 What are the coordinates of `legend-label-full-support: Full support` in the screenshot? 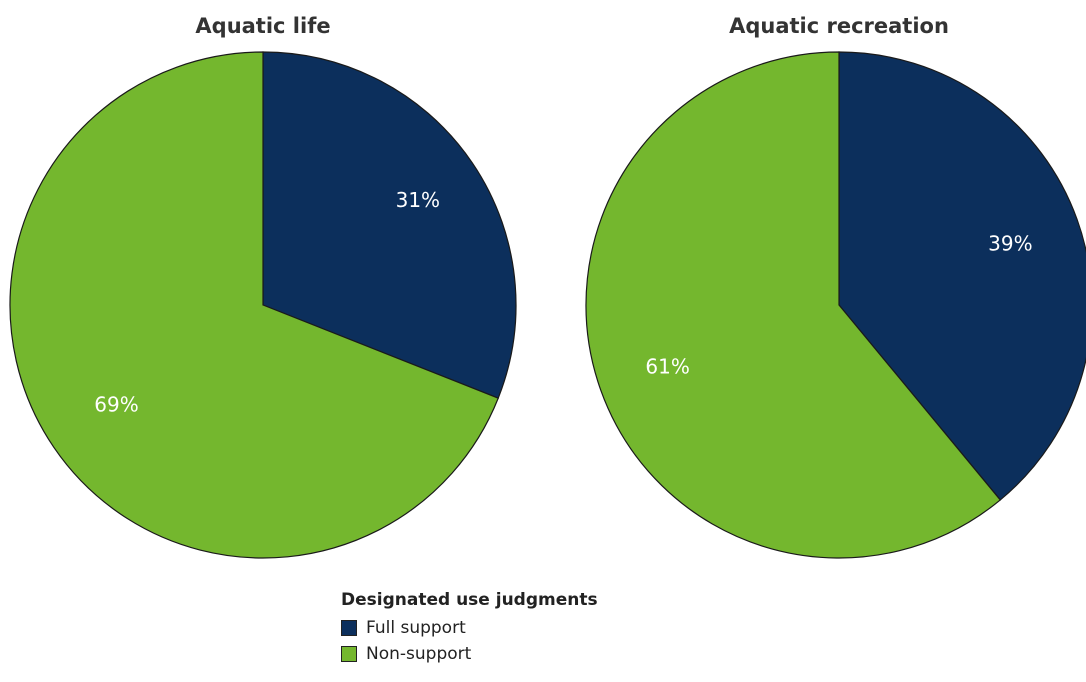 It's located at (416, 628).